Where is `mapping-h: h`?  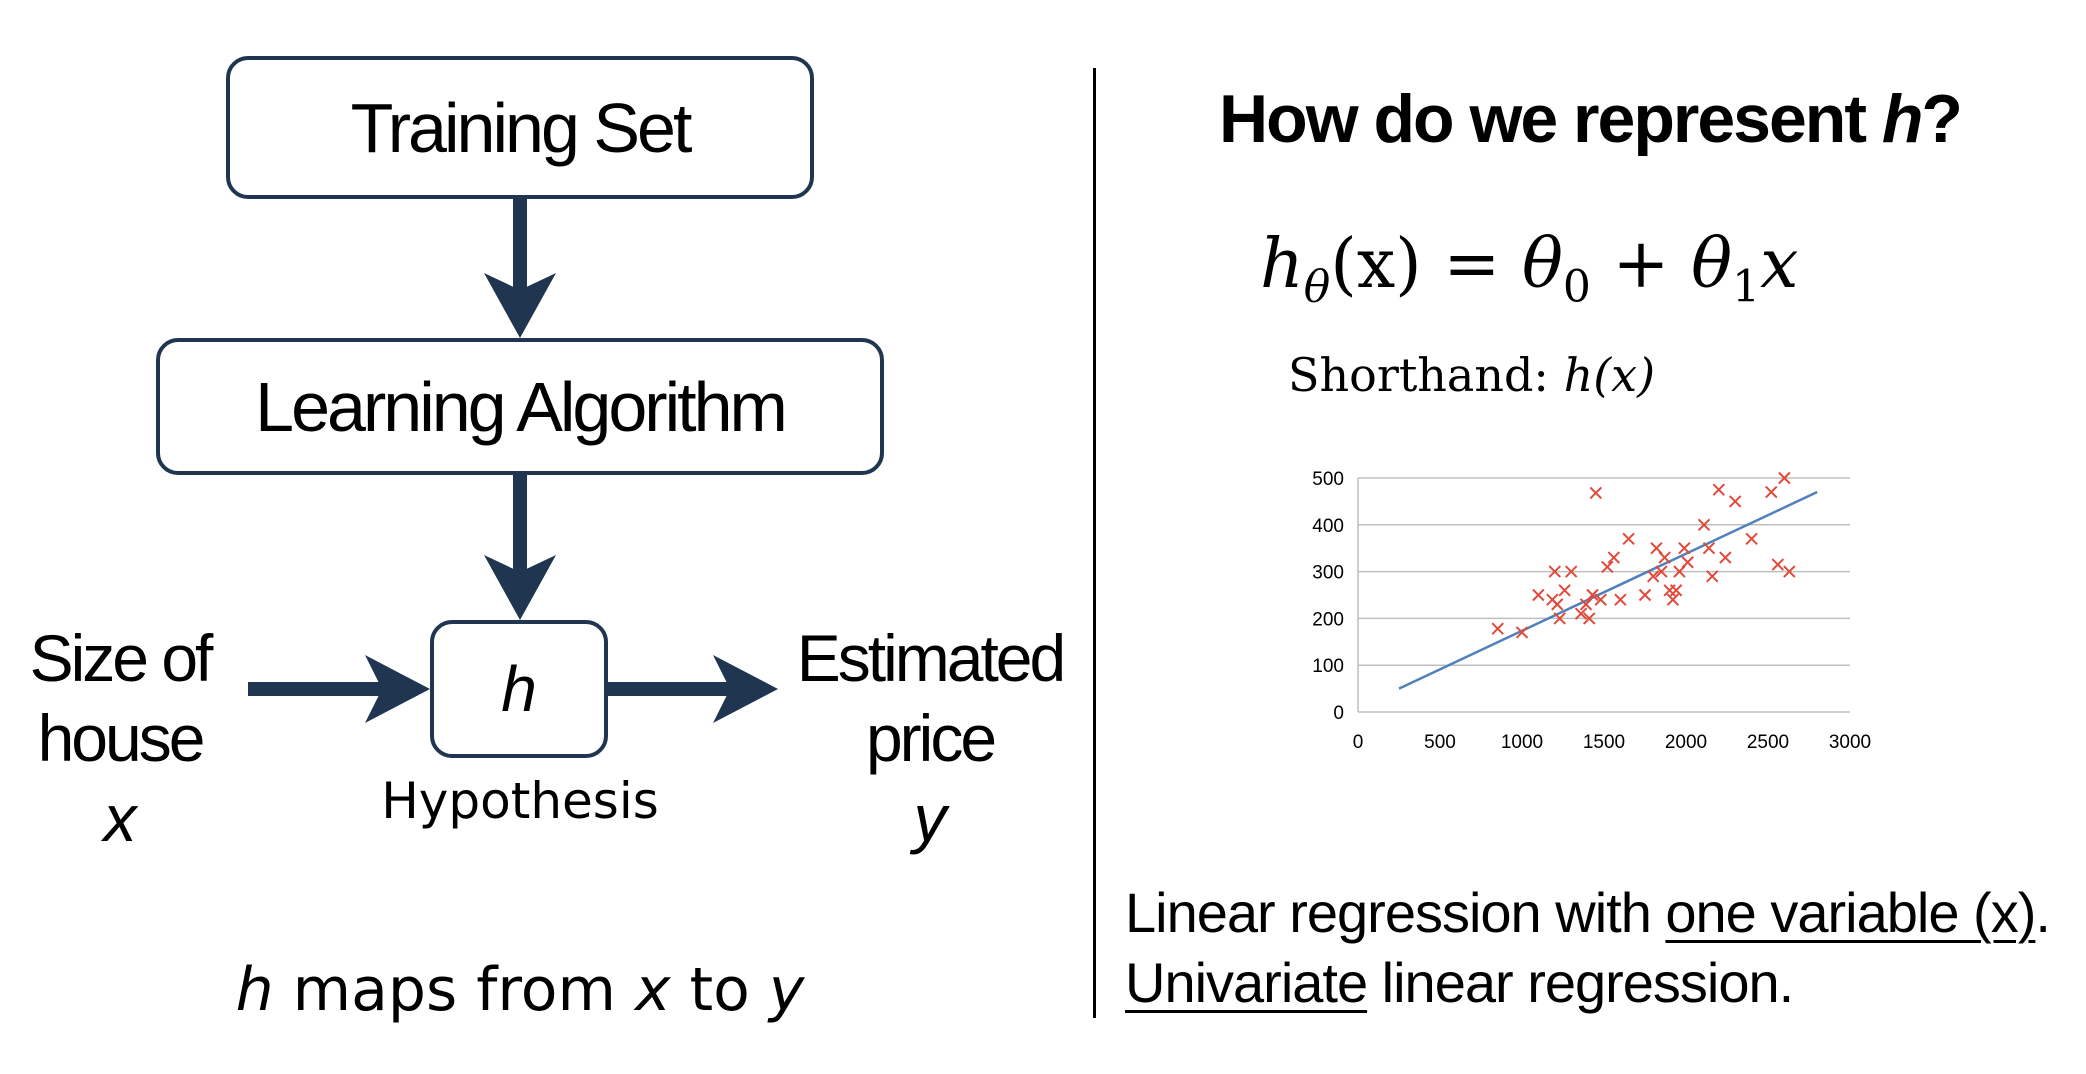
mapping-h: h is located at coordinates (254, 990).